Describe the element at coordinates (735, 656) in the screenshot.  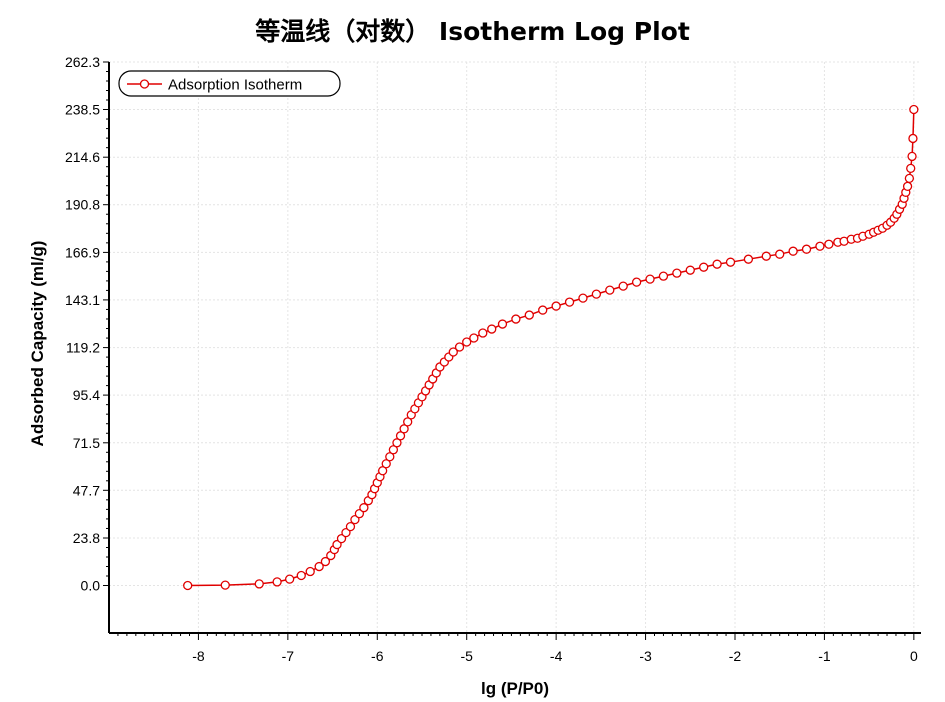
I see `x-tick-label: -2` at that location.